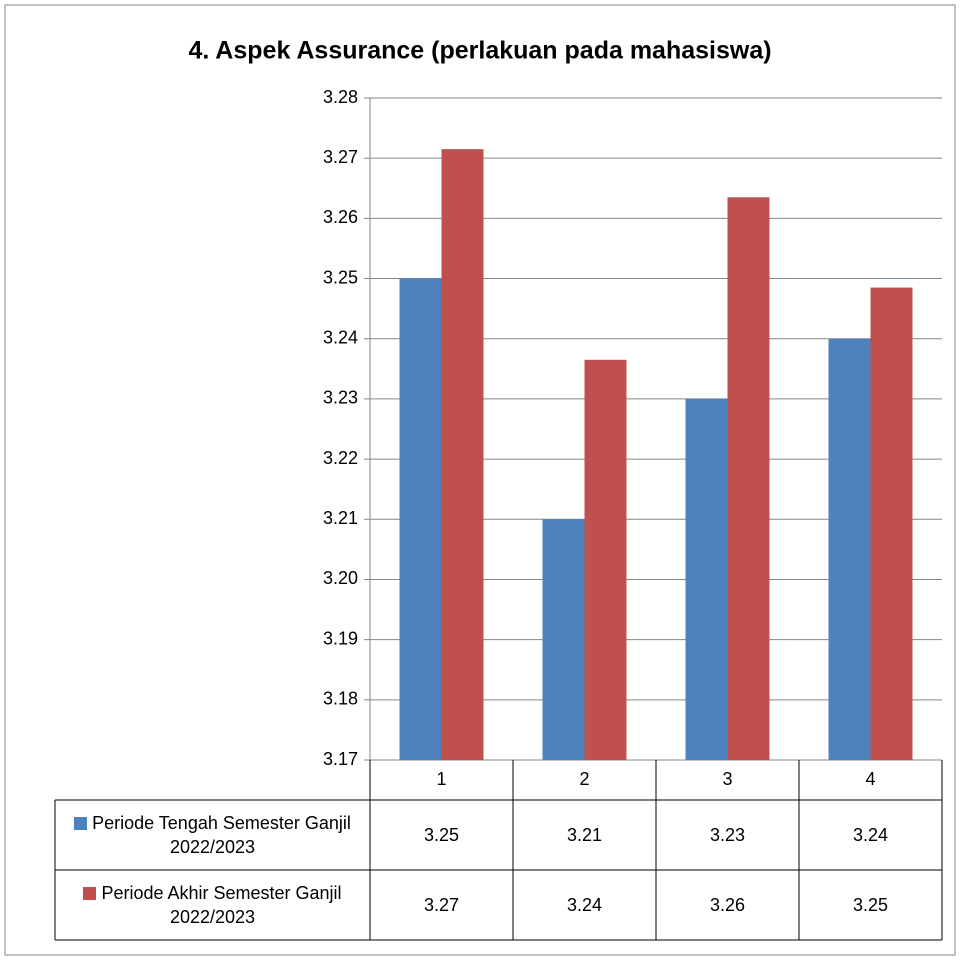  I want to click on y-tick-label: 3.25, so click(340, 277).